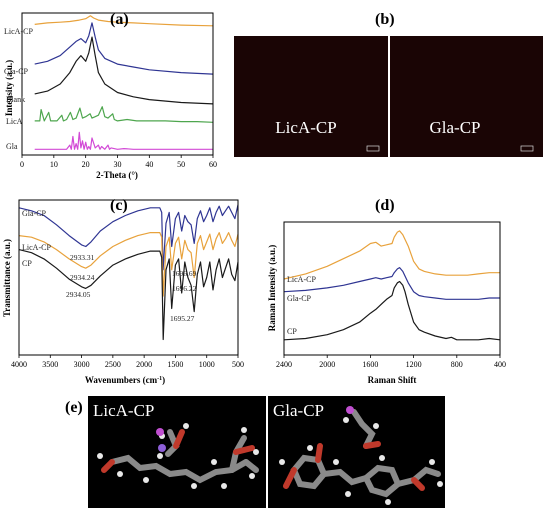 This screenshot has height=525, width=550. I want to click on molecule-gla-cp-icon, so click(361, 455).